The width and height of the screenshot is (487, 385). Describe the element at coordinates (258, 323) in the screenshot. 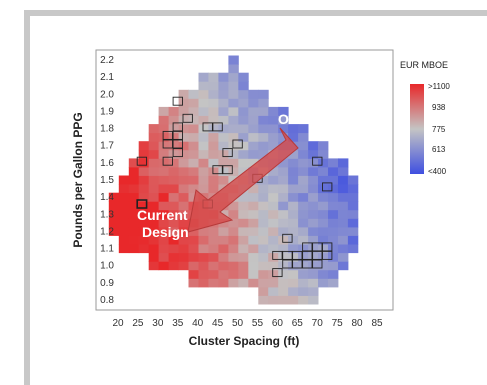

I see `x-tick-label: 55` at that location.